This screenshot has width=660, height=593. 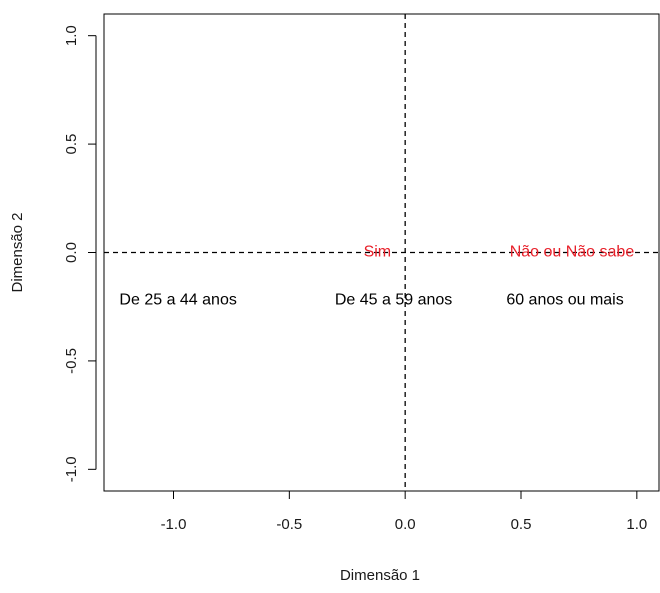 I want to click on x-axis: -1.0 -0.5 0.0 0.5 1.0, so click(x=404, y=511).